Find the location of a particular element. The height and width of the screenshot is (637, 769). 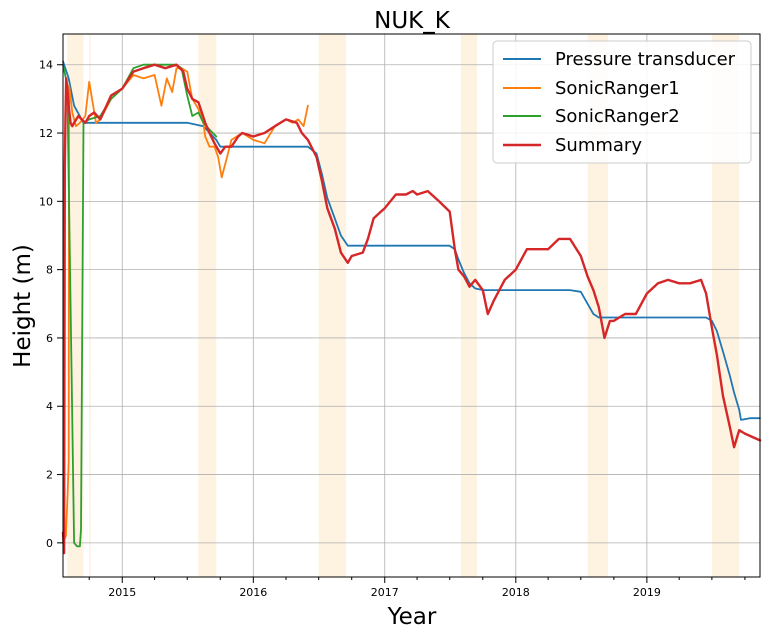

y-tick-label-8: 8 is located at coordinates (49, 270).